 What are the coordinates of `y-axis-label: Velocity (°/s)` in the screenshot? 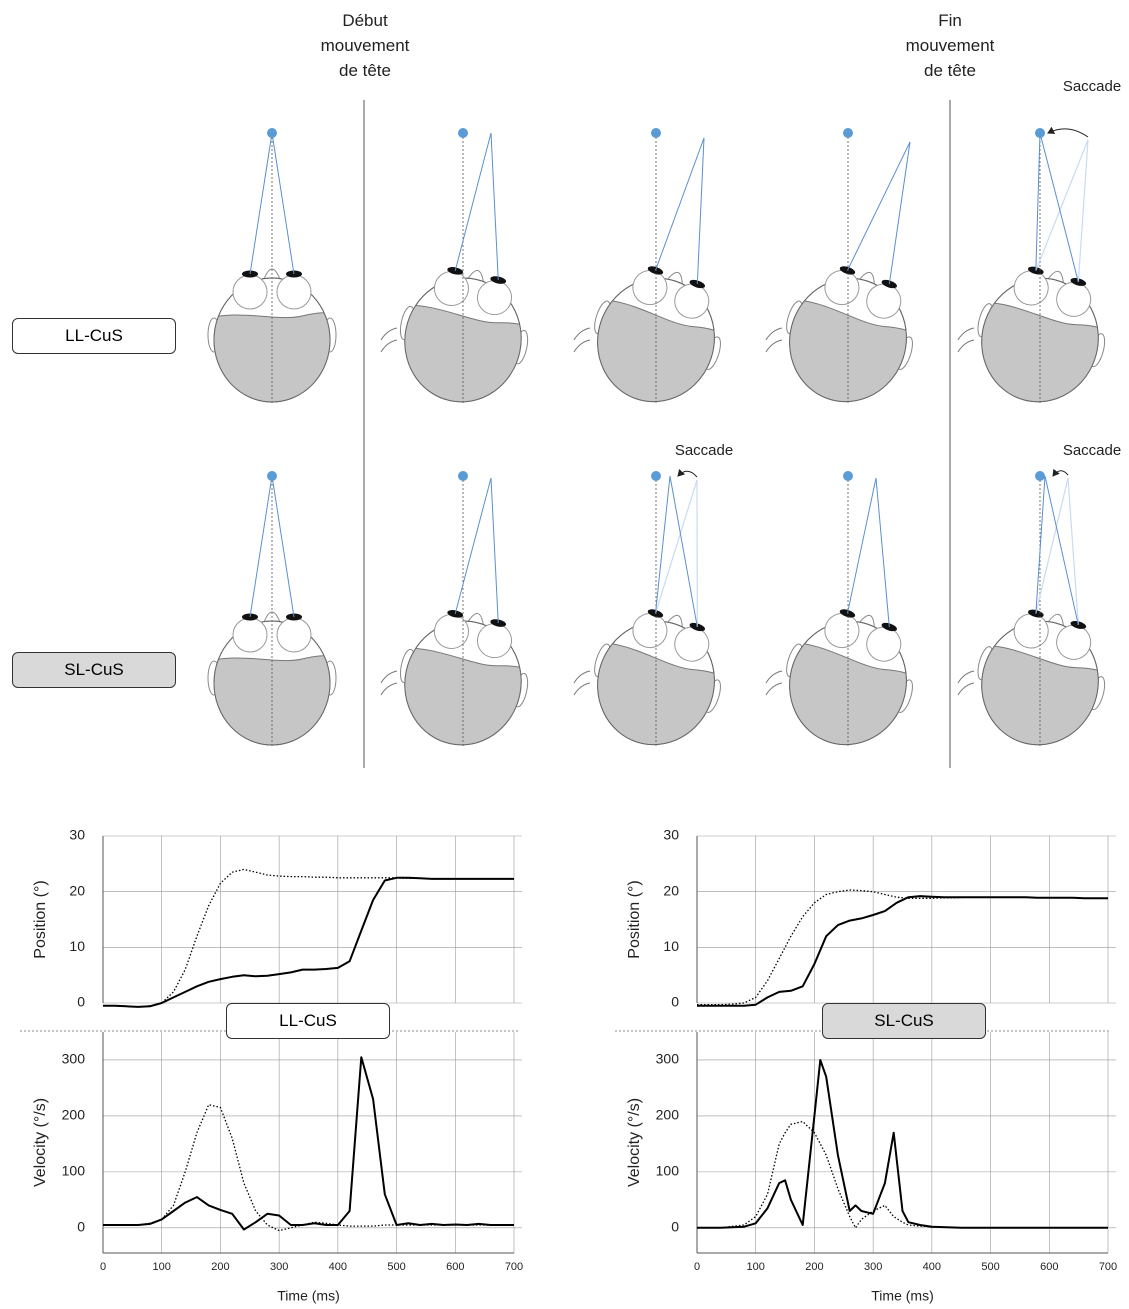 It's located at (634, 1142).